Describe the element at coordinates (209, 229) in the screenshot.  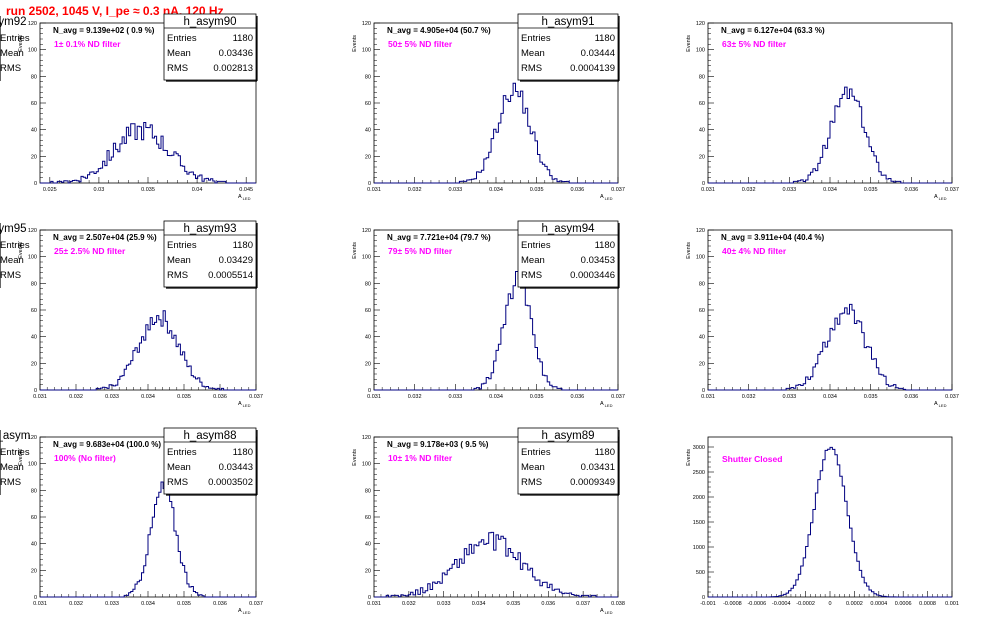
I see `histogram-name: h_asym93` at that location.